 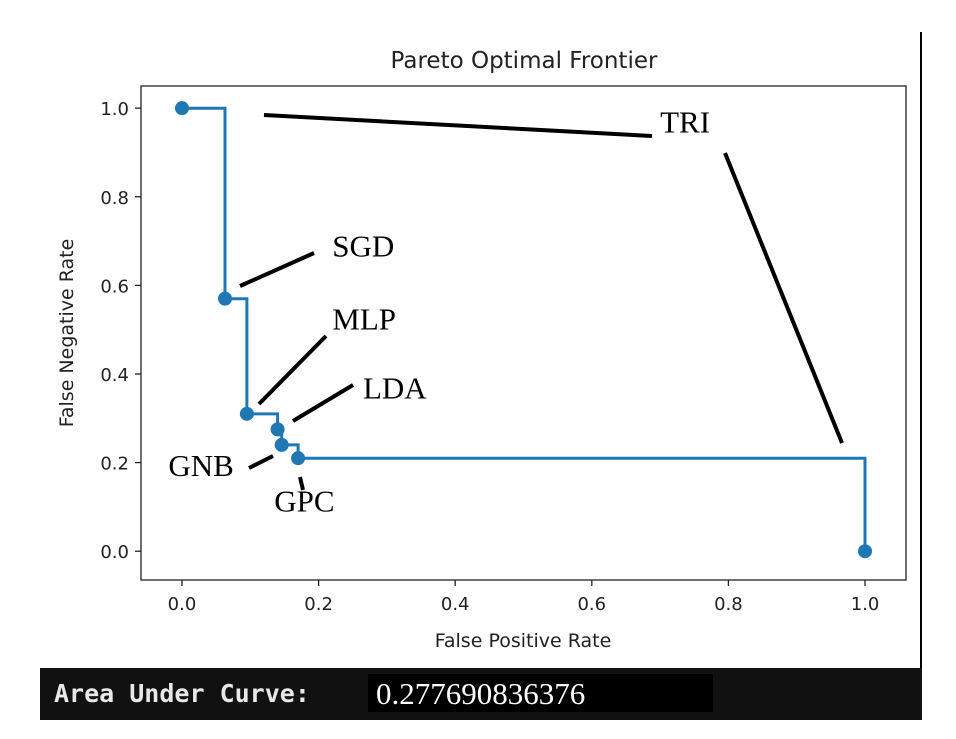 I want to click on auc-value-box: 0.277690836376, so click(x=540, y=693).